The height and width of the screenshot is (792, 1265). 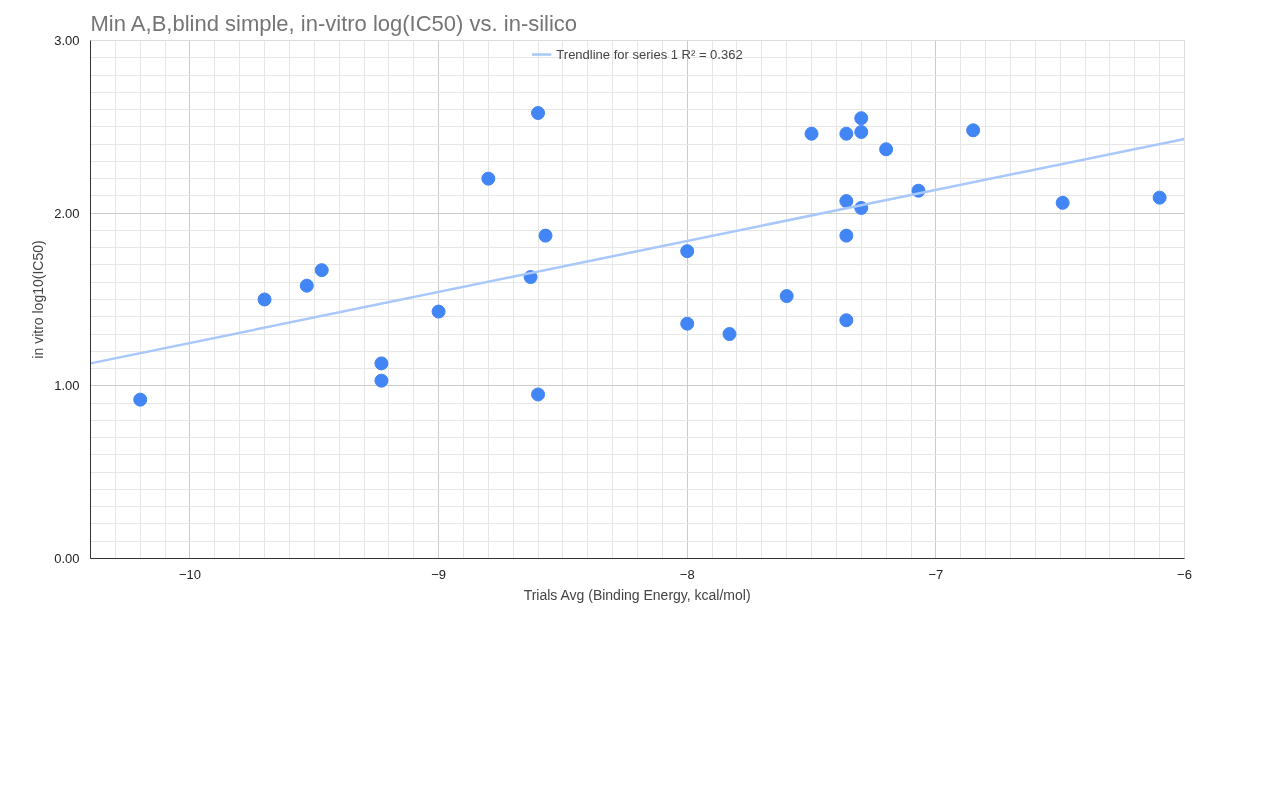 I want to click on x-tick-label: −10, so click(x=189, y=574).